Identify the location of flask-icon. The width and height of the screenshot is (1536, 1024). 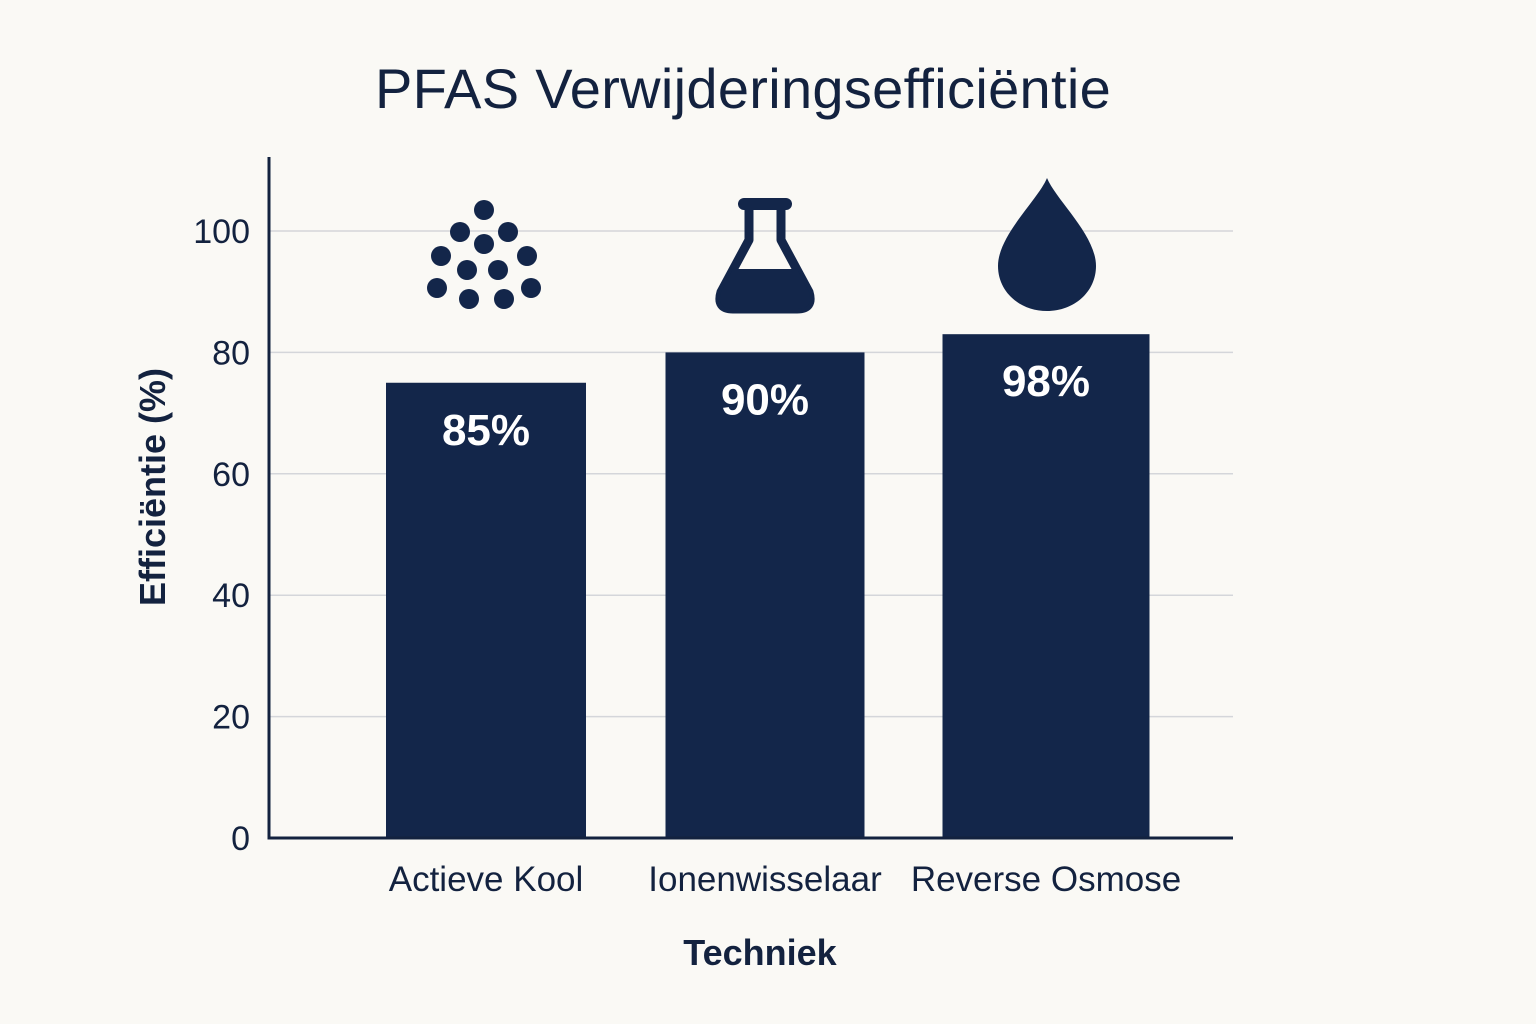
(765, 256).